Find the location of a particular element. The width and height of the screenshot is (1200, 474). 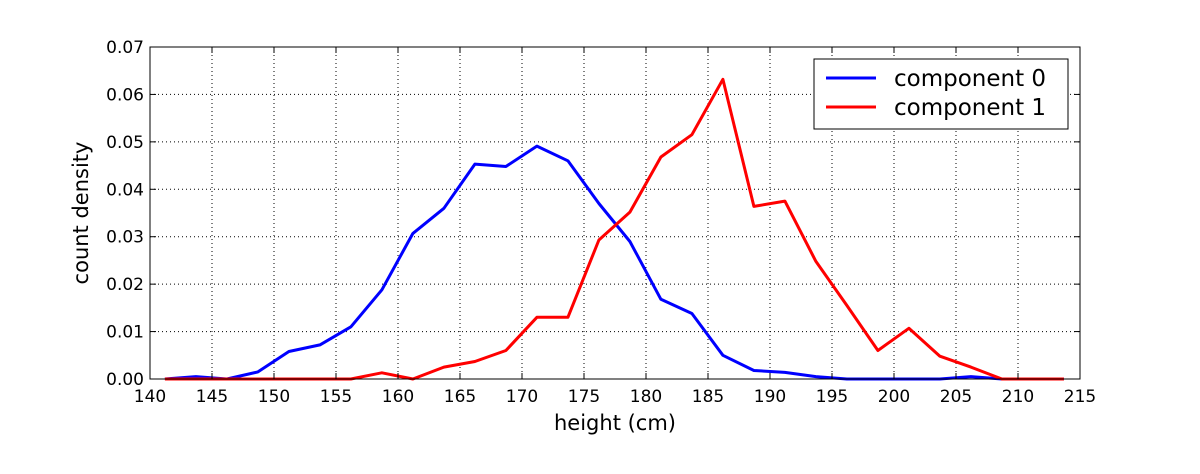

legend-label-component-0: component 0 is located at coordinates (970, 79).